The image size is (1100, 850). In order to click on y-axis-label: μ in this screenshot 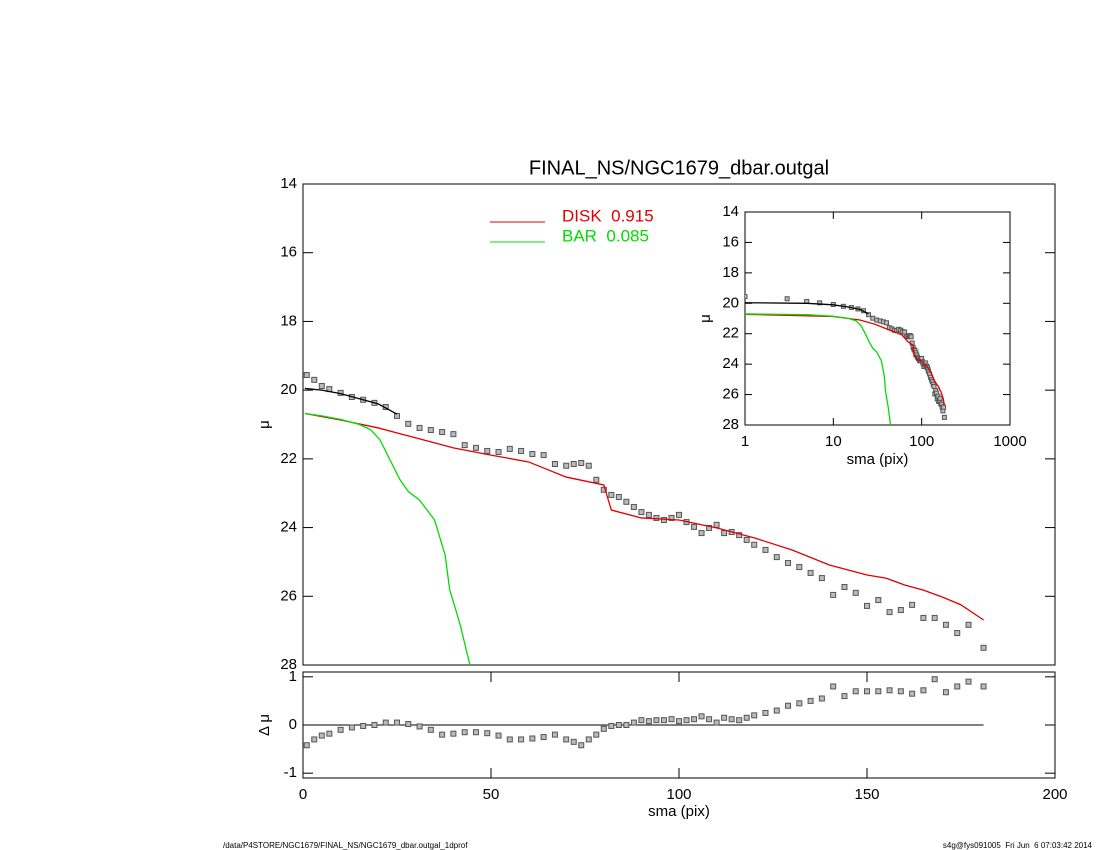, I will do `click(264, 424)`.